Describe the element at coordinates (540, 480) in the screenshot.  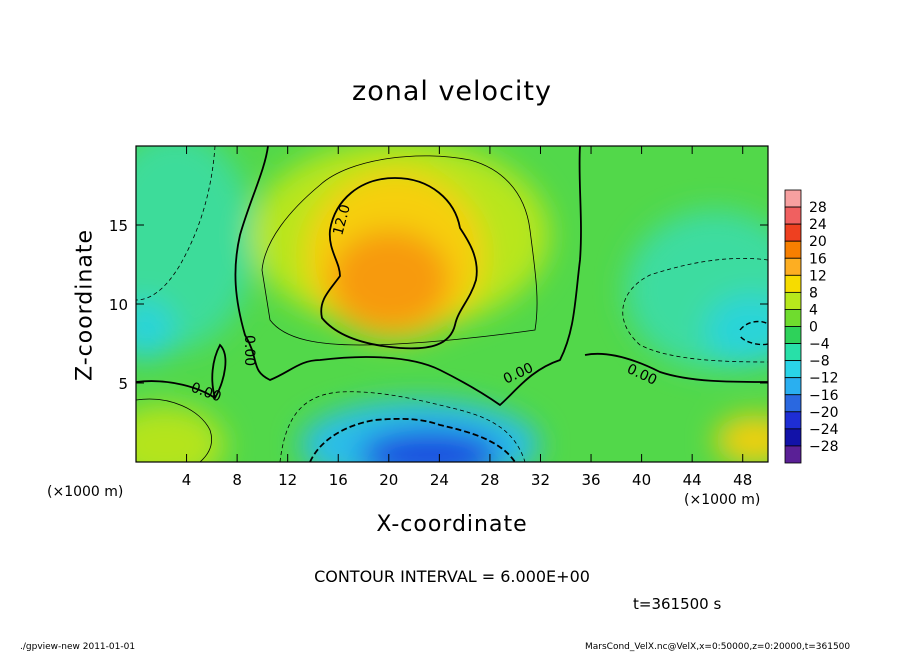
I see `x-tick-label: 32` at that location.